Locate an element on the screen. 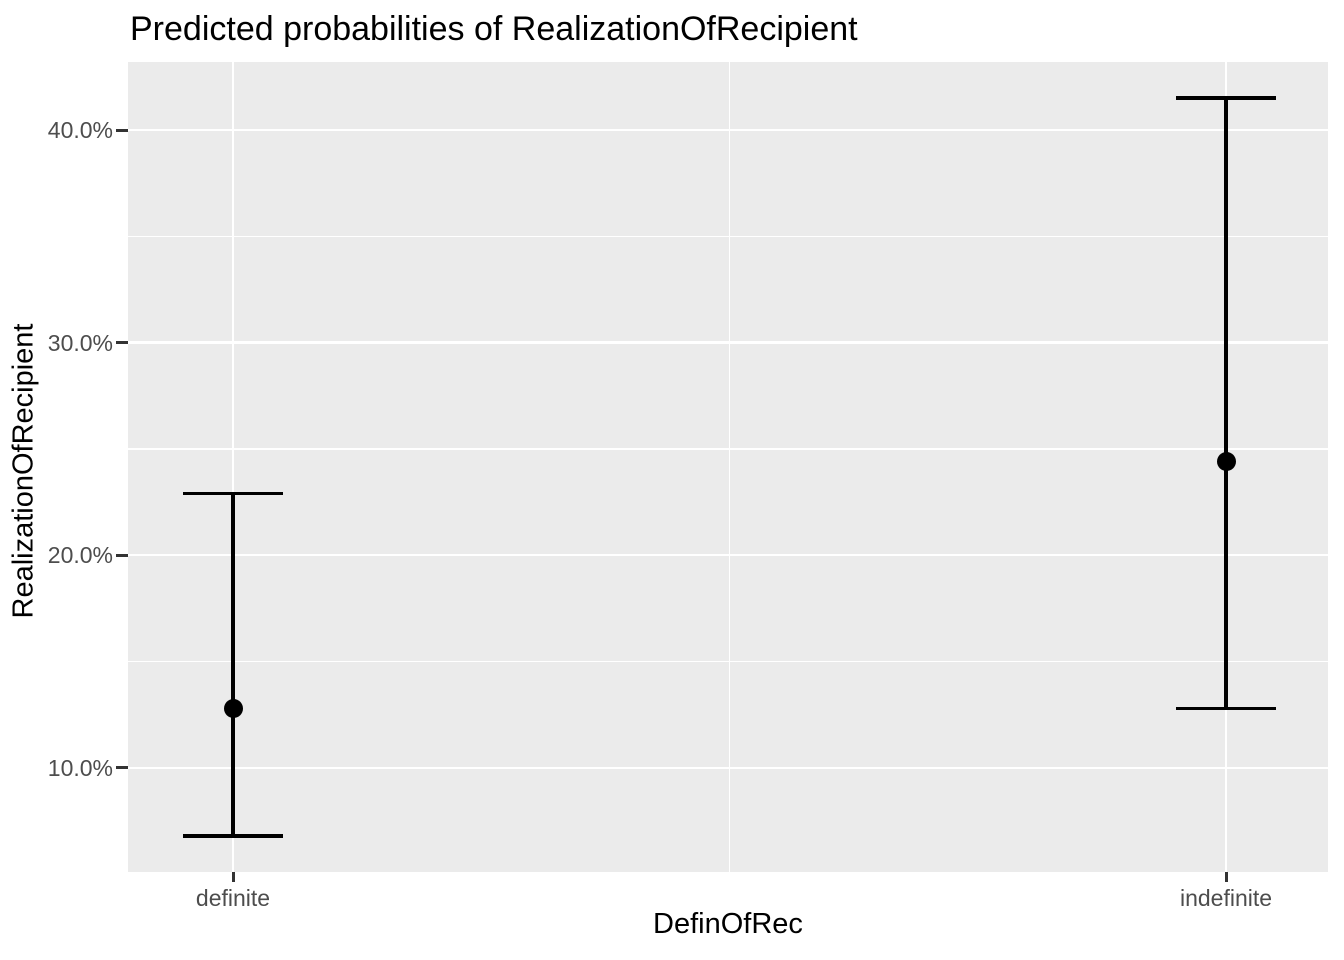 This screenshot has height=960, width=1344. x-axis-title: DefinOfRec is located at coordinates (728, 924).